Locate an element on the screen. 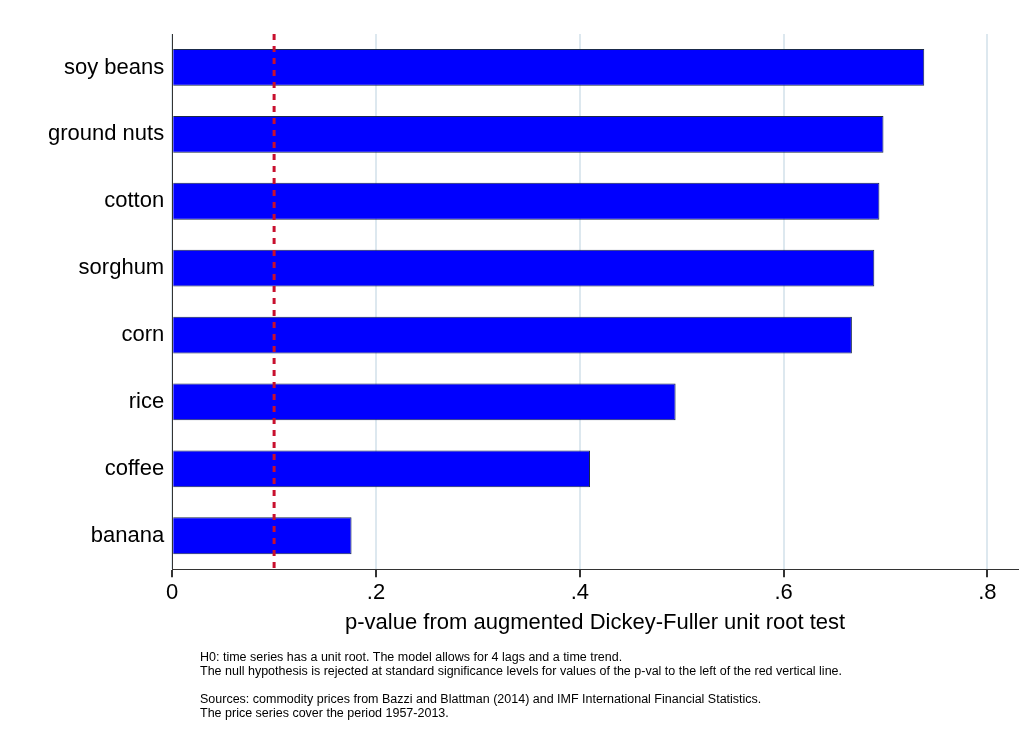  x-tick-label: .4 is located at coordinates (579, 592).